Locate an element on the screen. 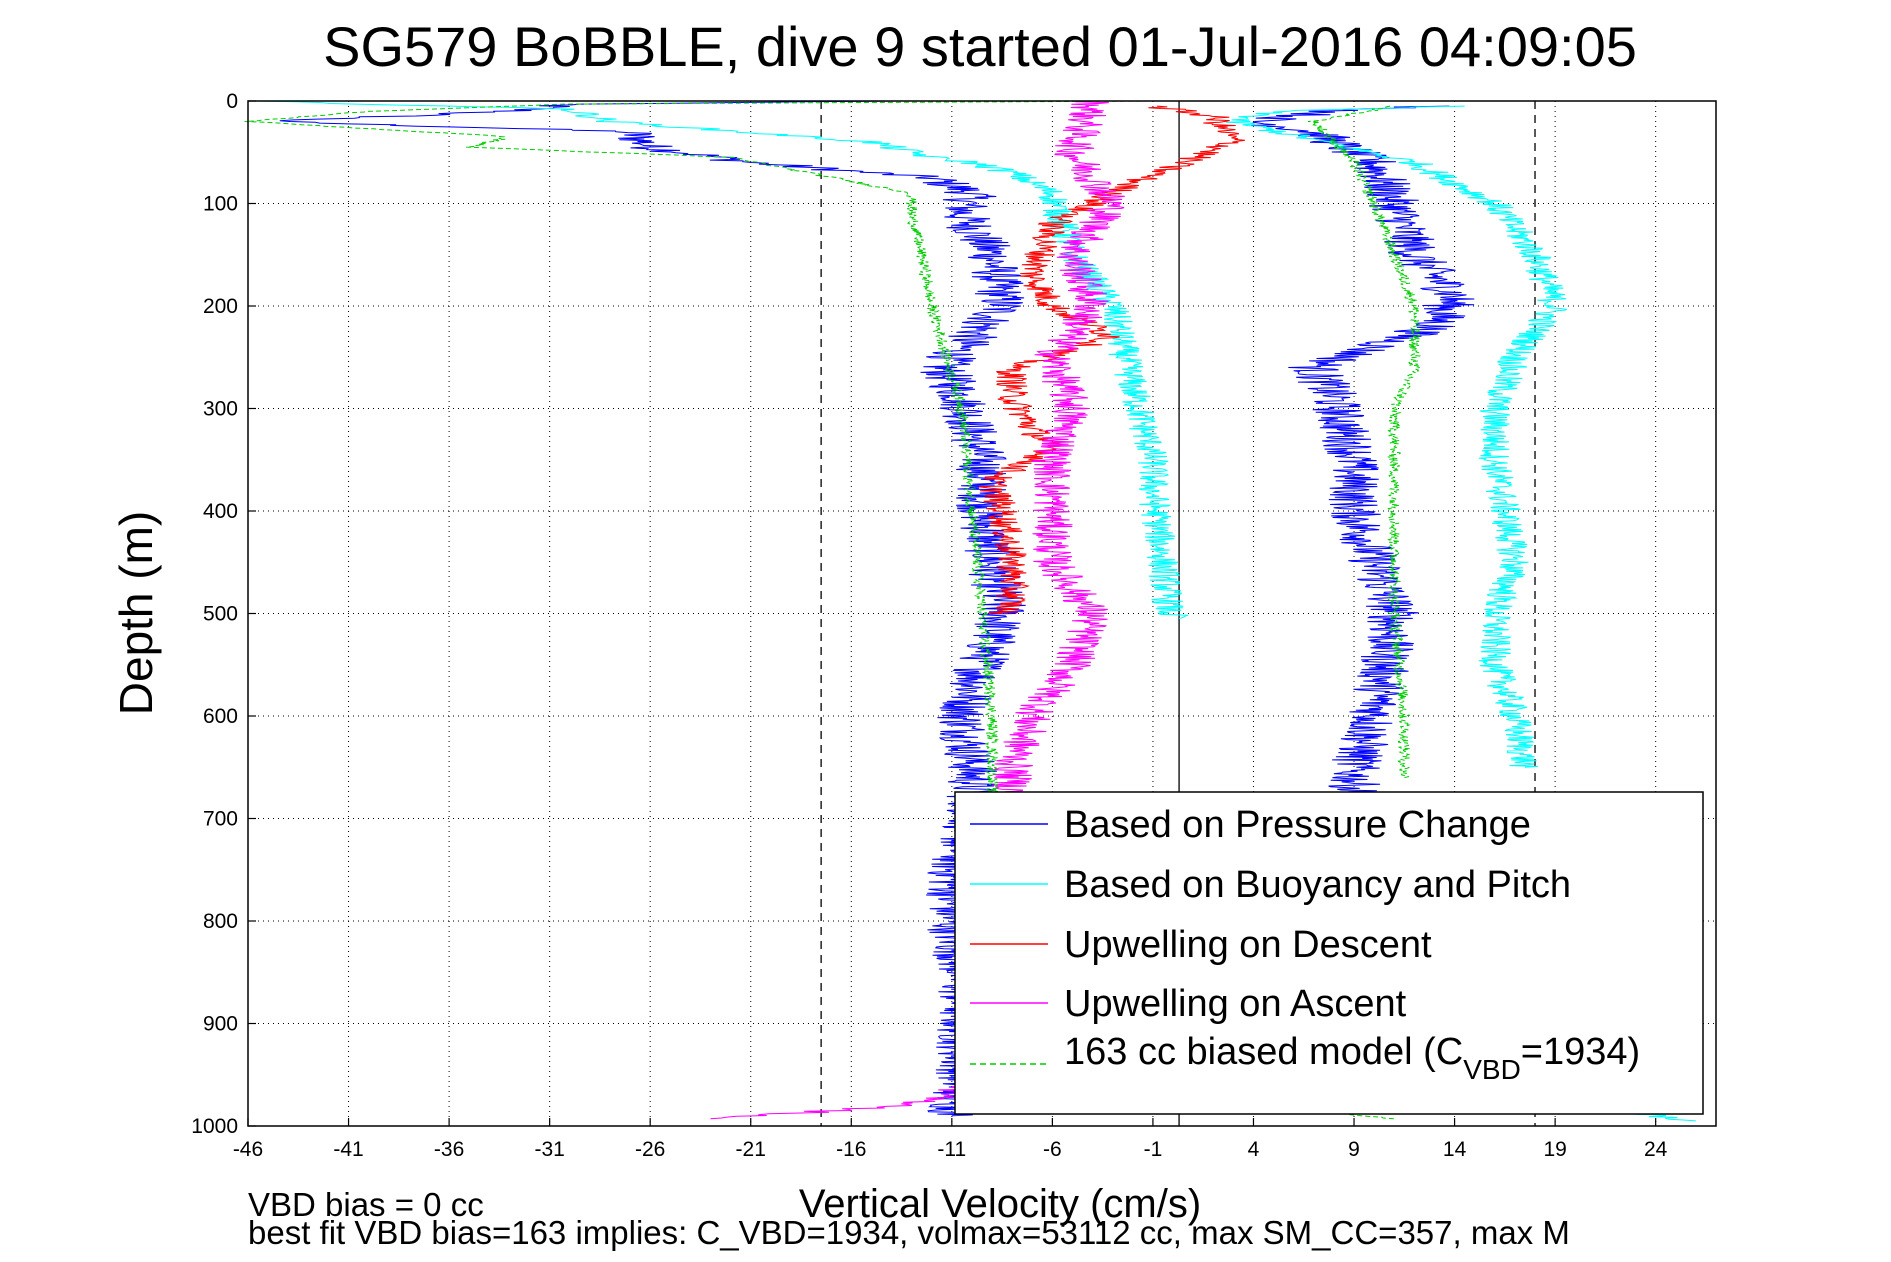 The width and height of the screenshot is (1891, 1262). legend-model-suffix: =1934) is located at coordinates (1580, 1052).